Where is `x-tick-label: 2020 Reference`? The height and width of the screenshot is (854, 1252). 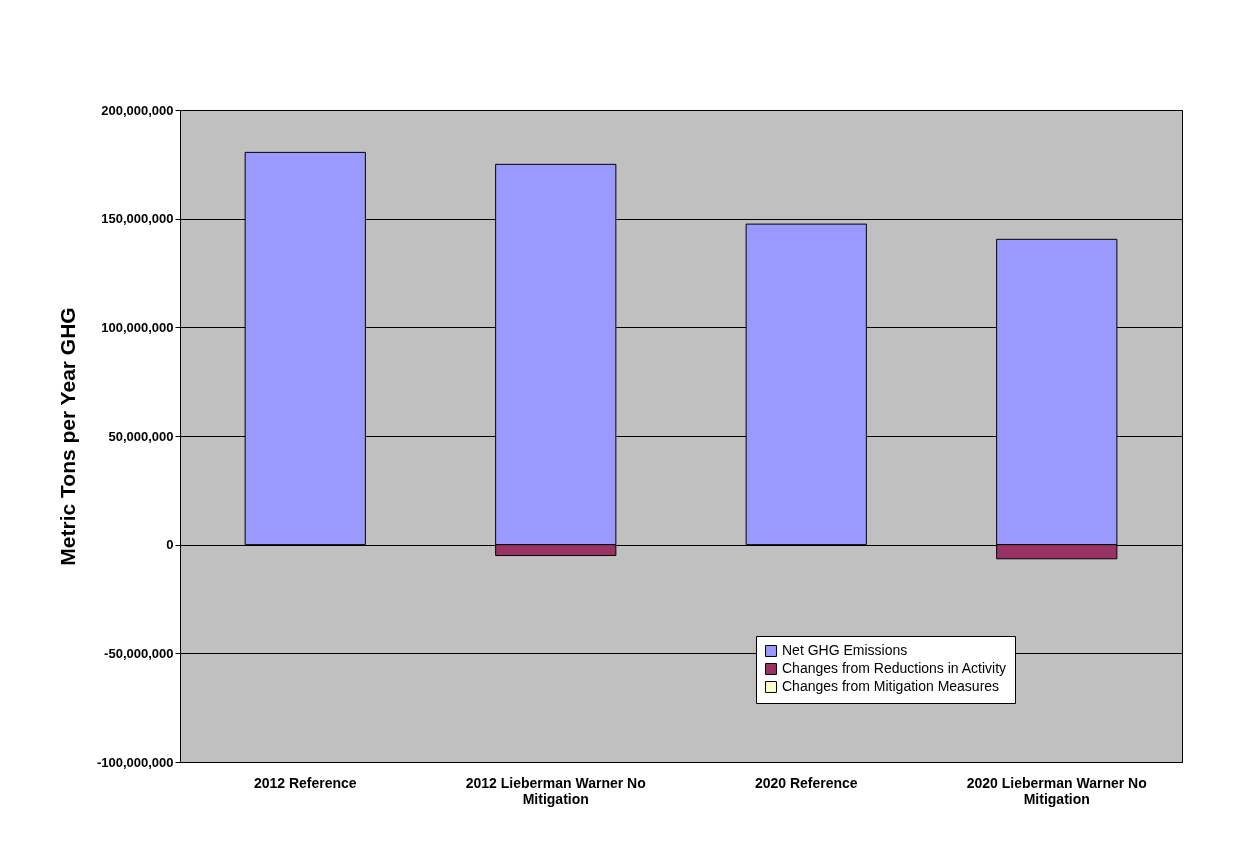 x-tick-label: 2020 Reference is located at coordinates (806, 782).